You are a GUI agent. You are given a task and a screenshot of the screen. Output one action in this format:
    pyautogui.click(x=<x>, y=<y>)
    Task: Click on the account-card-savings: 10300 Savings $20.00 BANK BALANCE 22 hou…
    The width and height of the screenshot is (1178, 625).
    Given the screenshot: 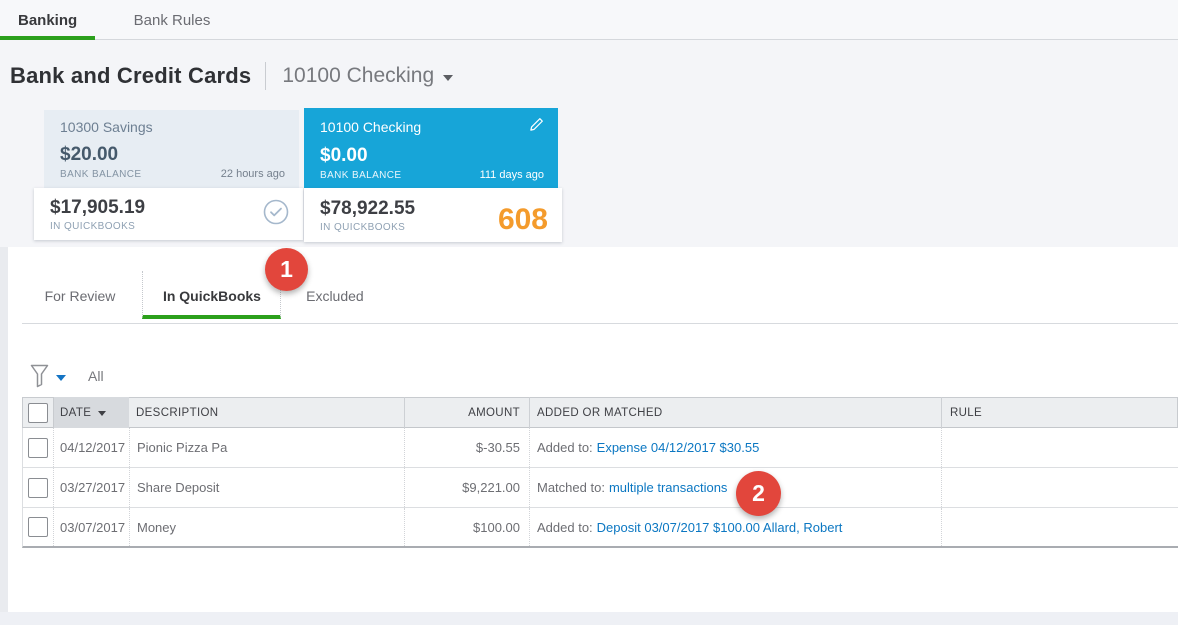 What is the action you would take?
    pyautogui.click(x=168, y=175)
    